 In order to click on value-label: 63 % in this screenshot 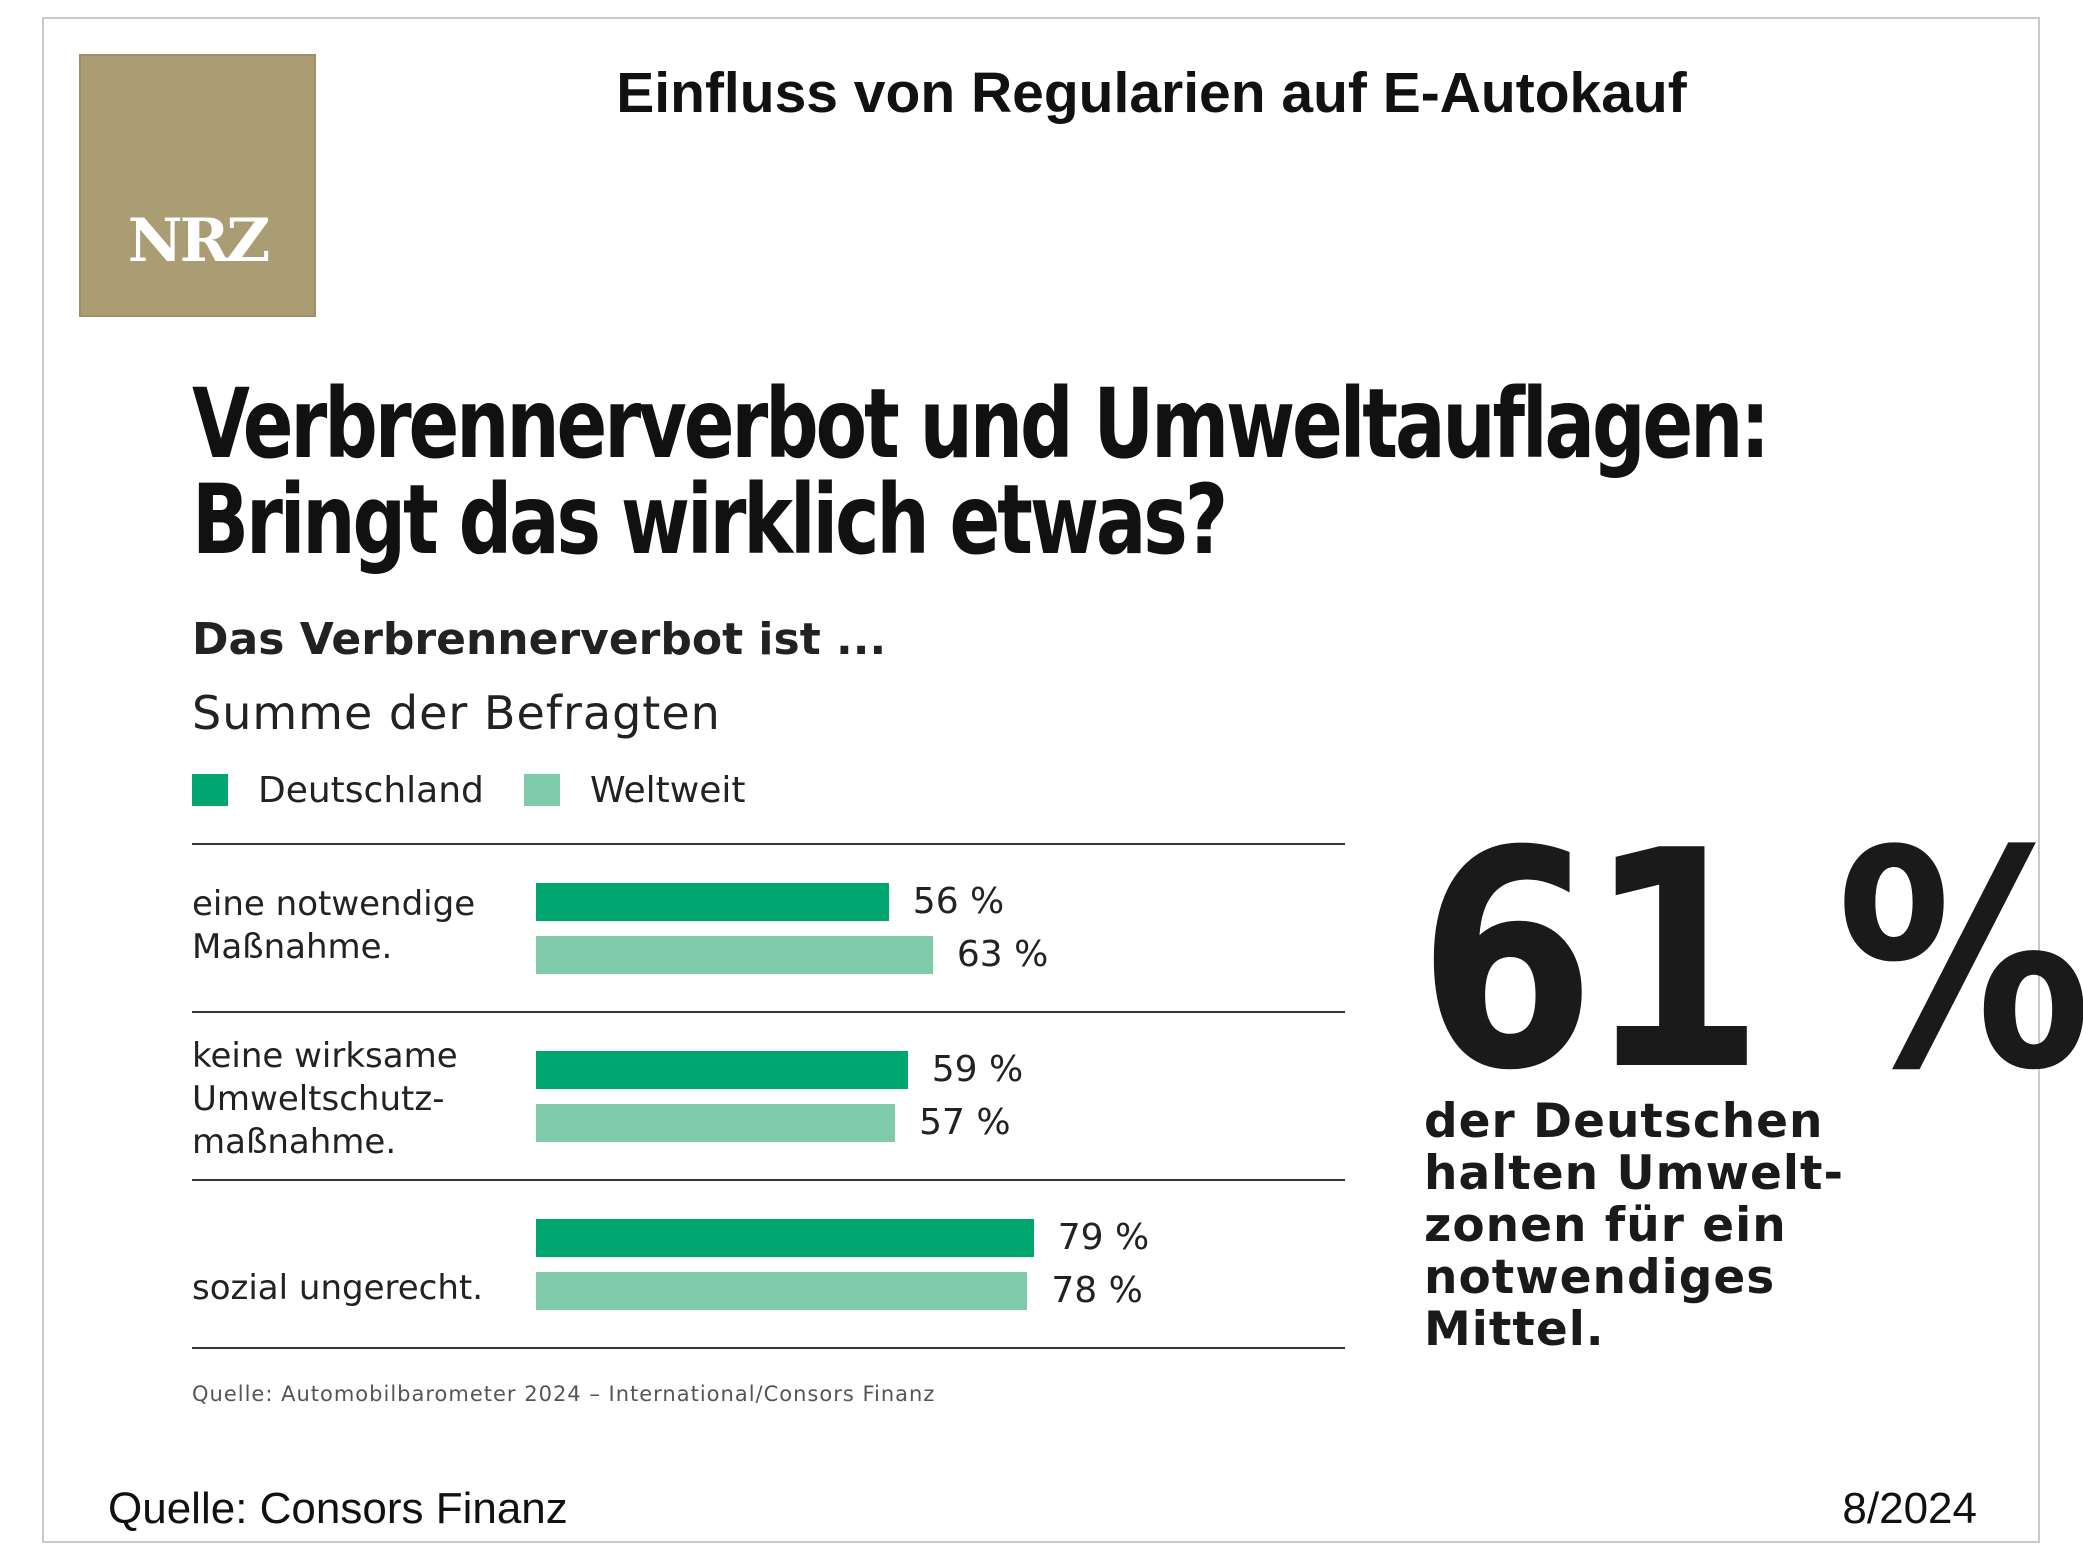, I will do `click(1002, 954)`.